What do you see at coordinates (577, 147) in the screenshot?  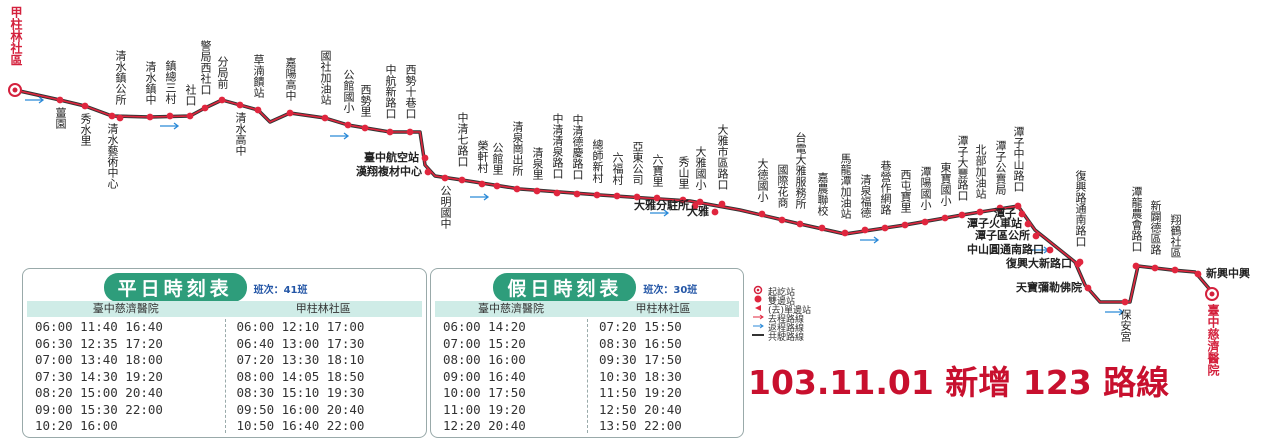 I see `station-label: 中清德慶路口` at bounding box center [577, 147].